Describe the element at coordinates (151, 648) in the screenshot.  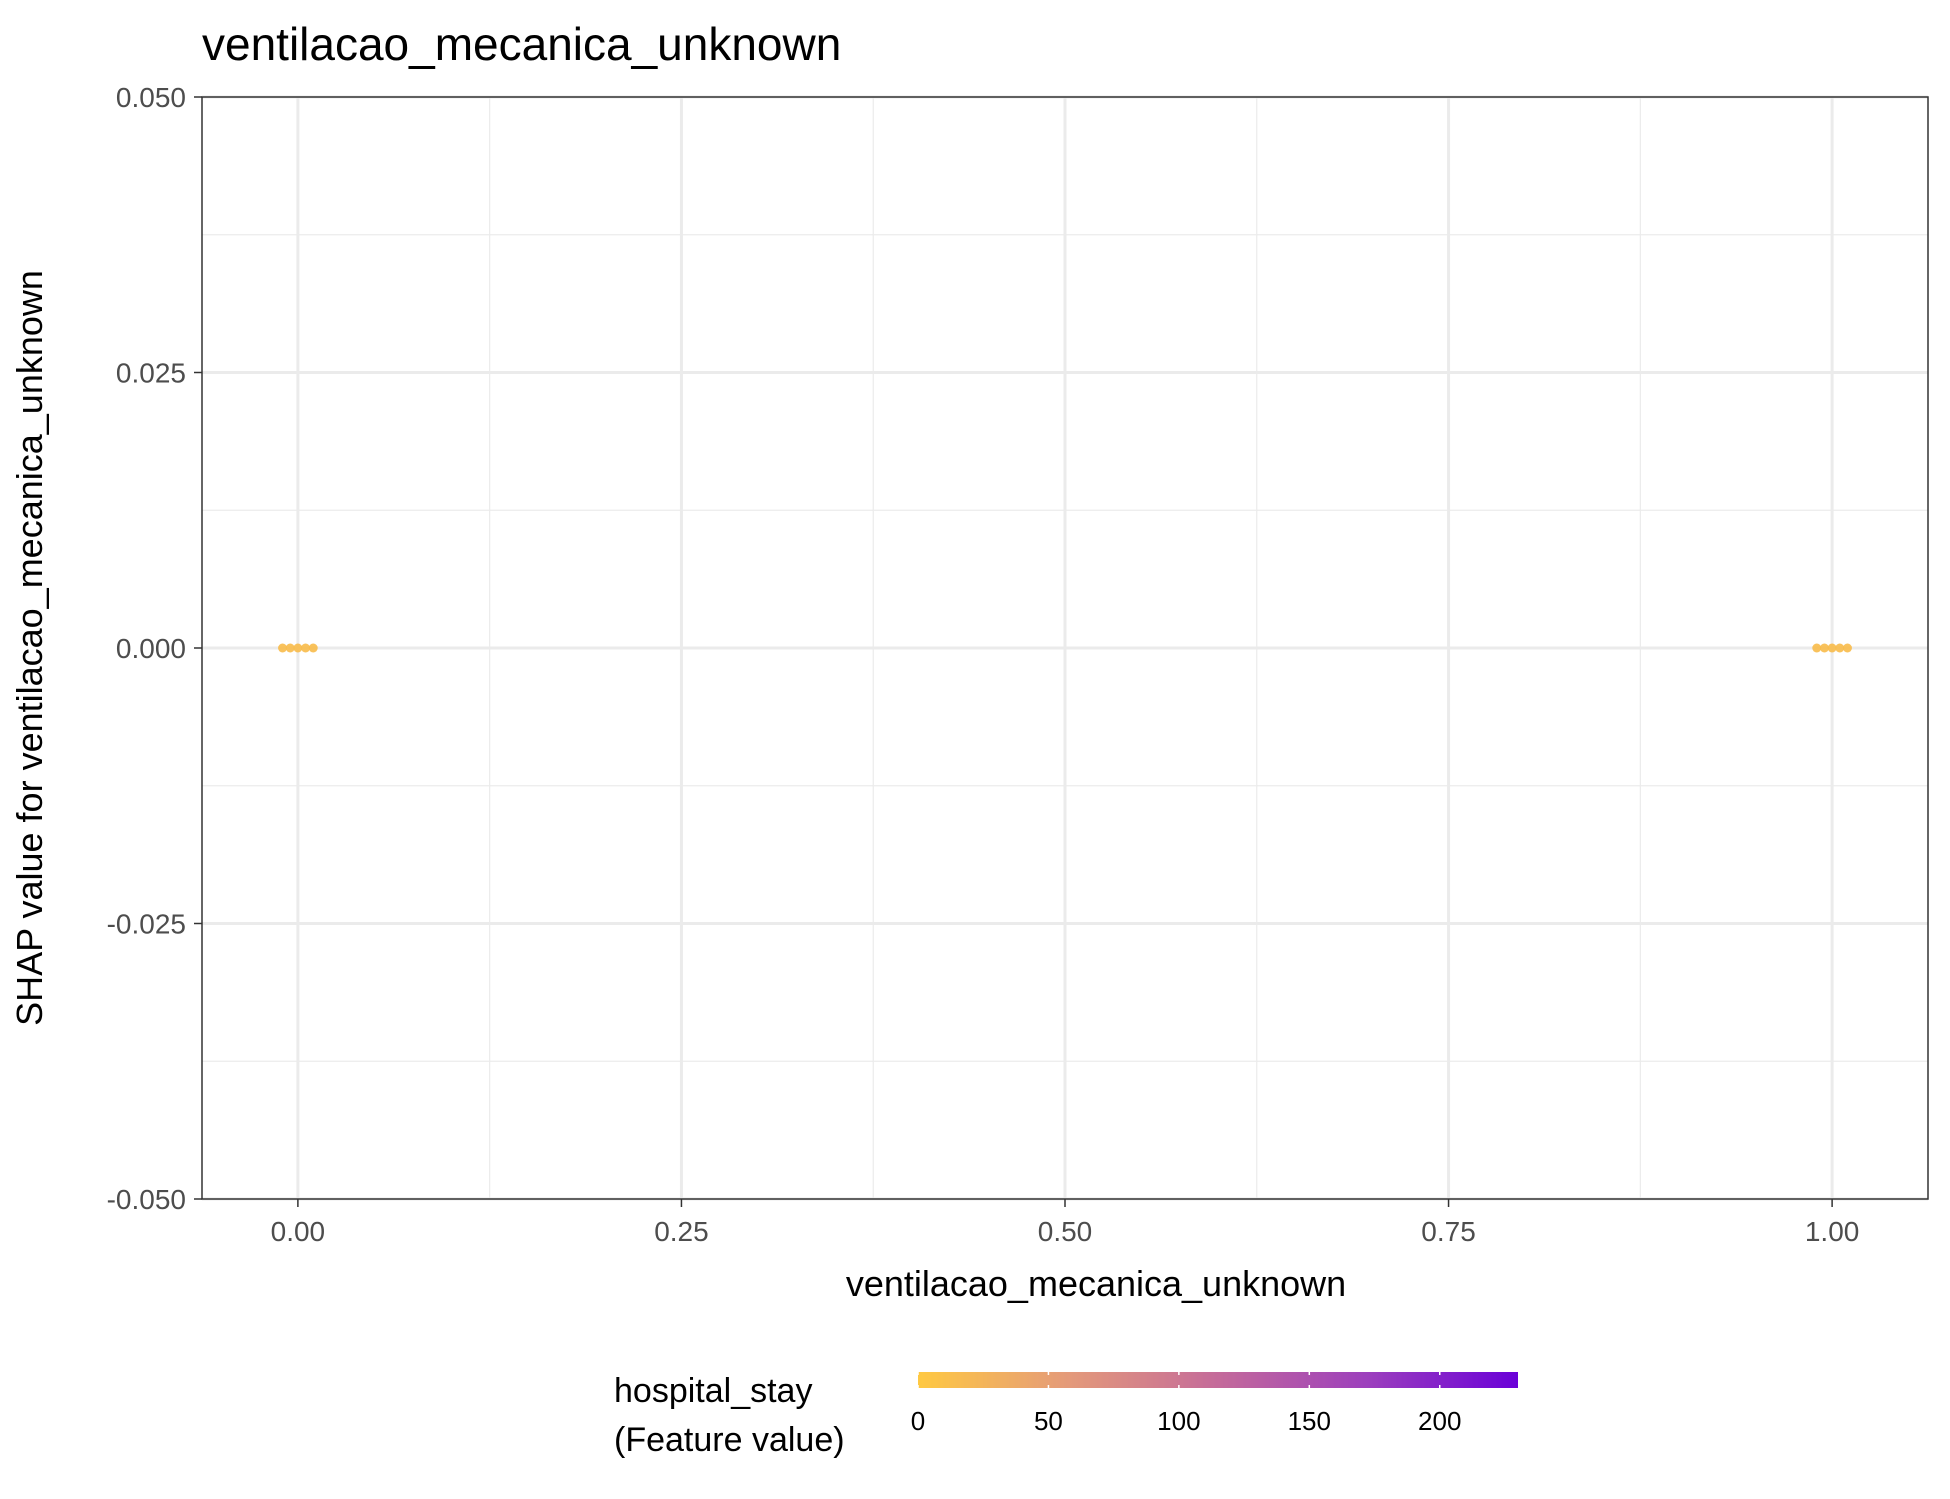
I see `y-tick-label: 0.000` at that location.